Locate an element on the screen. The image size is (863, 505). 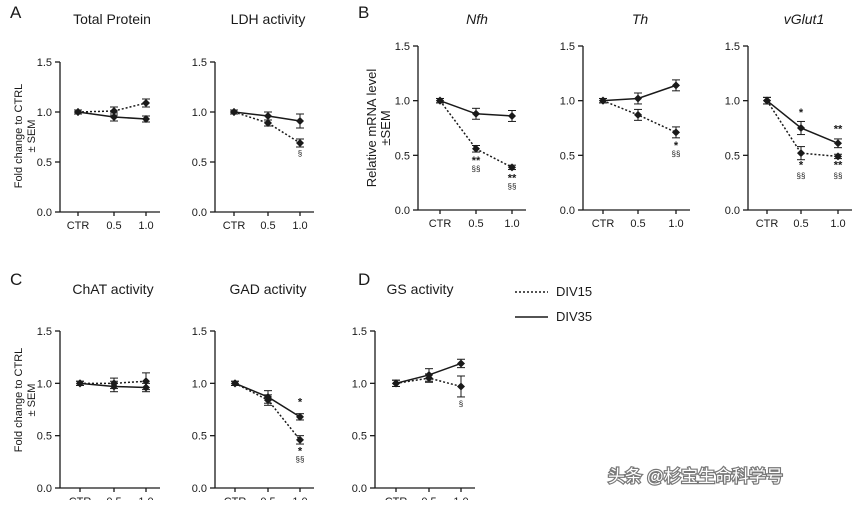
series-div15 is located at coordinates (639, 117).